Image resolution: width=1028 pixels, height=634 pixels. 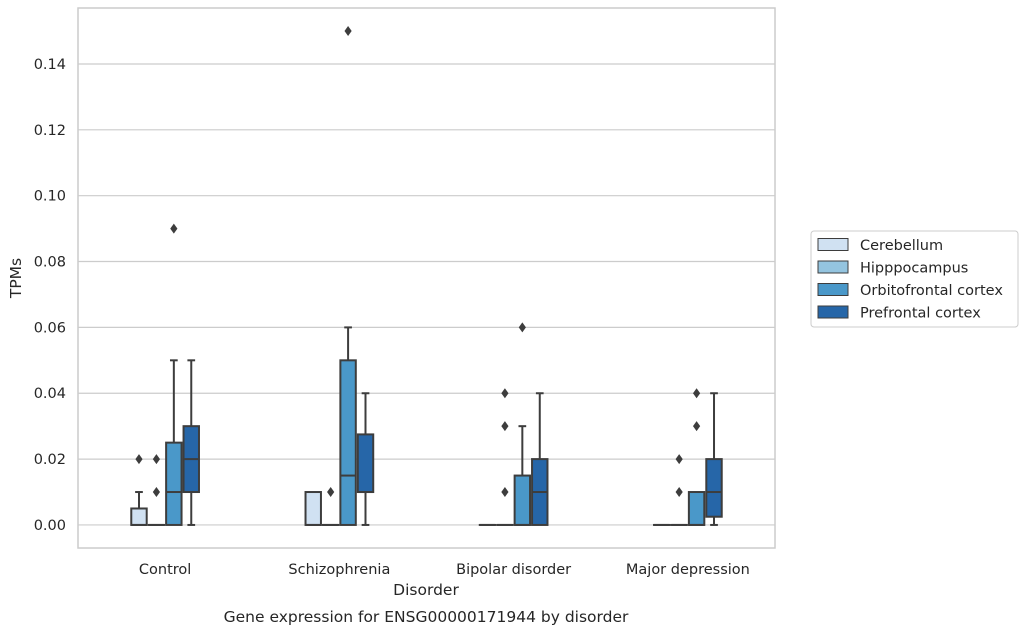 I want to click on x-tick-label: Schizophrenia, so click(x=339, y=570).